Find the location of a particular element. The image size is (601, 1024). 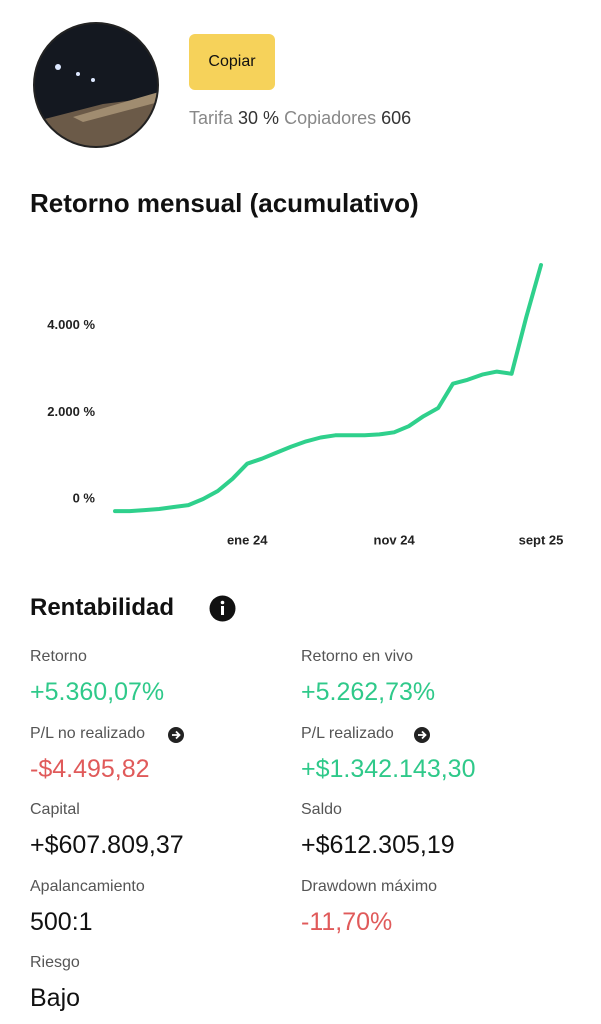

metric-value: -11,70% is located at coordinates (347, 921).